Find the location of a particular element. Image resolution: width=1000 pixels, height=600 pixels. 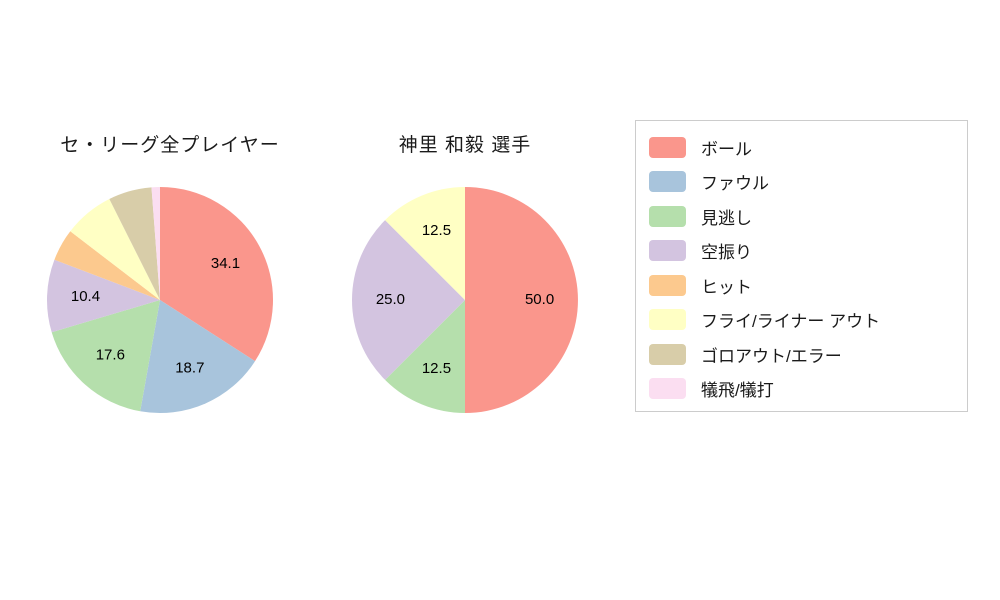

legend-label: 空振り is located at coordinates (726, 253).